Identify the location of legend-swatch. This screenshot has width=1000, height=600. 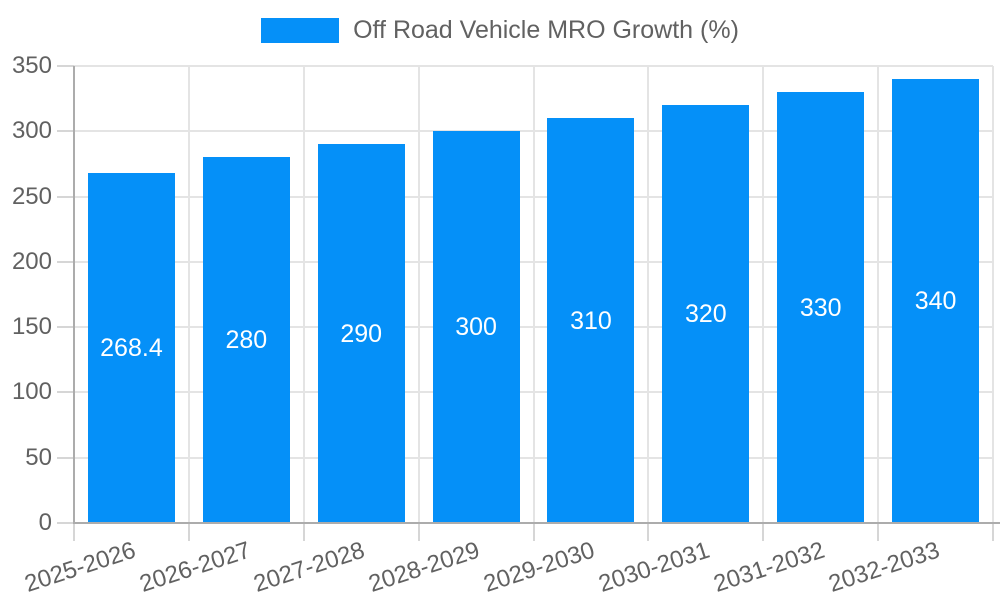
(300, 30).